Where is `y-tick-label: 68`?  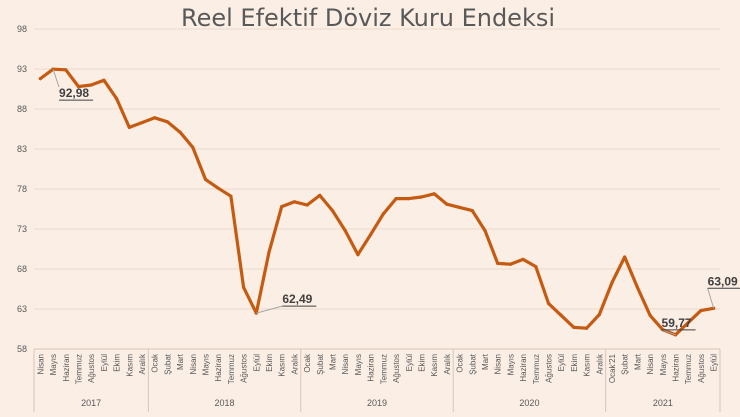 y-tick-label: 68 is located at coordinates (22, 269).